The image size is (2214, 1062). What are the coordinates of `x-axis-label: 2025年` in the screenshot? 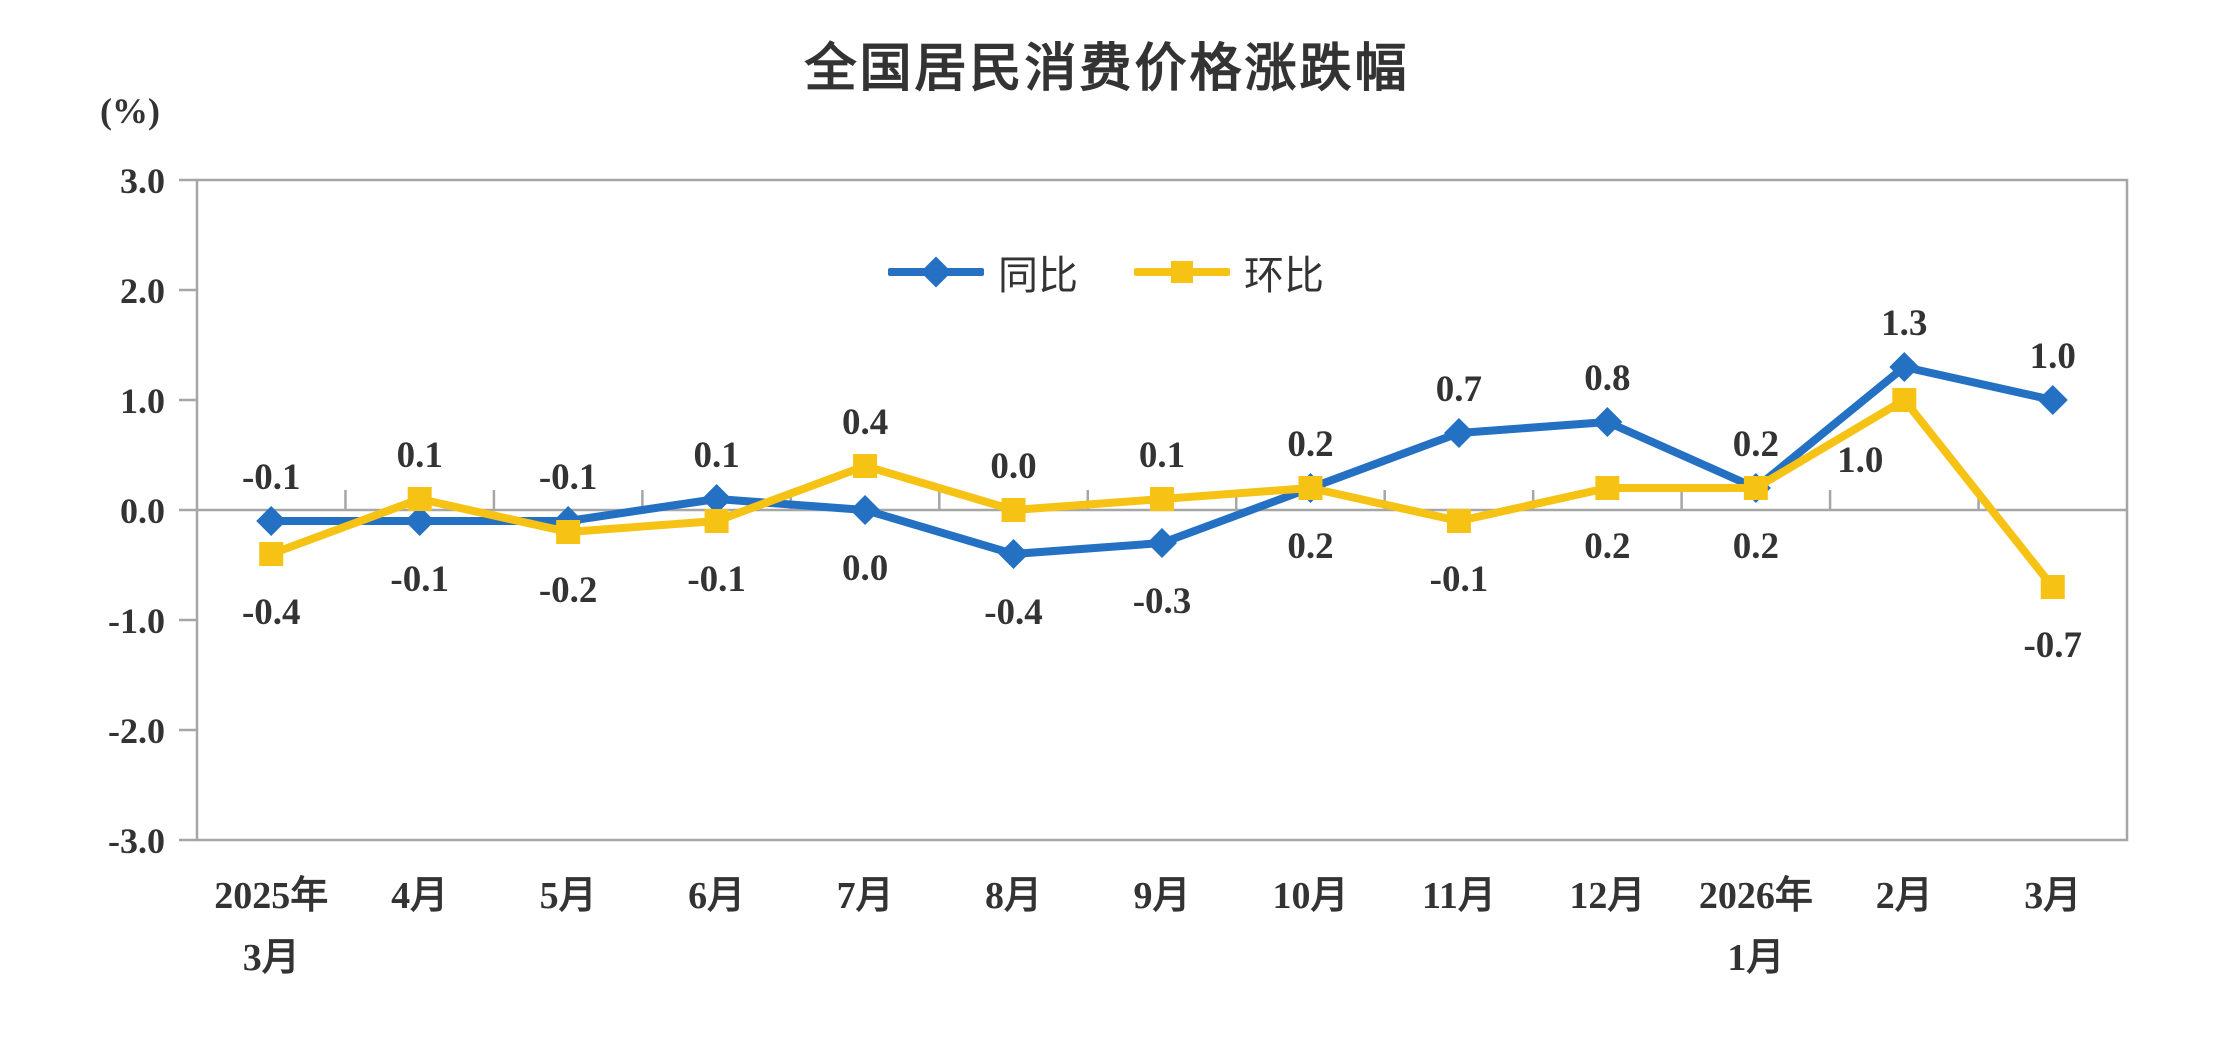 It's located at (271, 896).